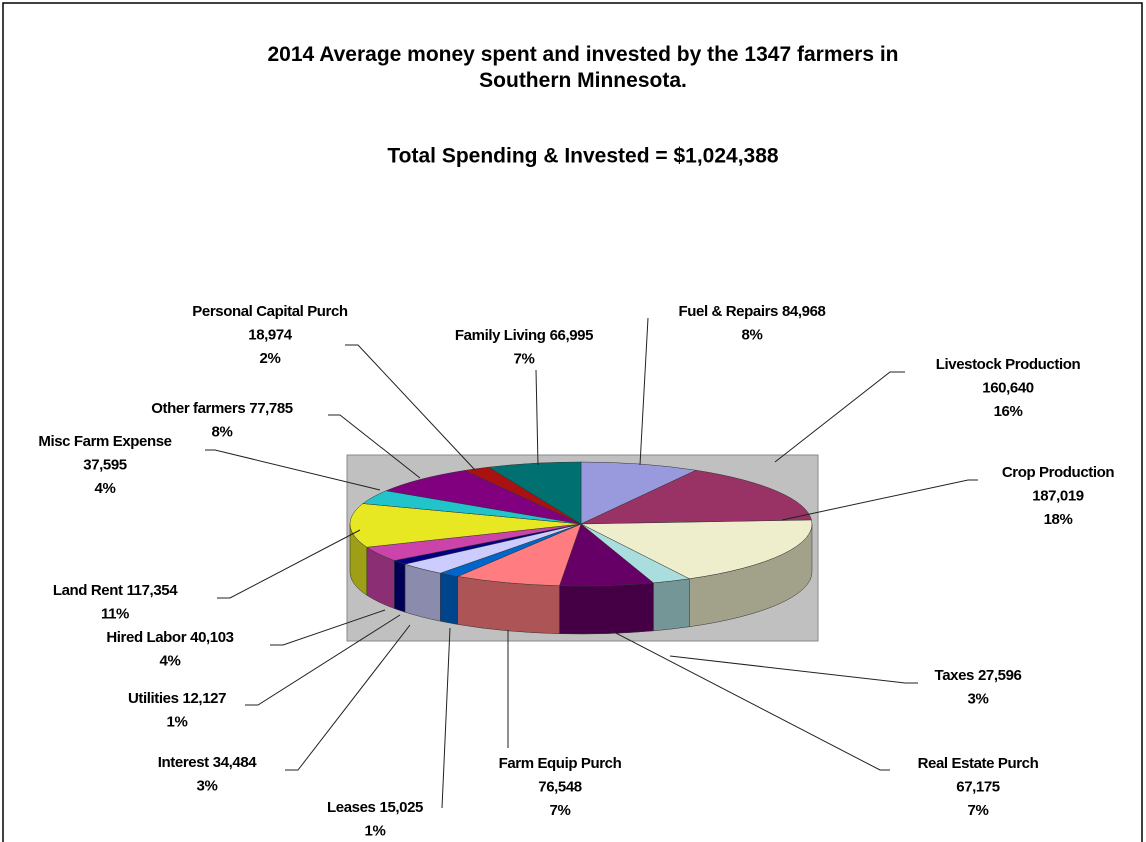  I want to click on value-label: 37,595, so click(105, 464).